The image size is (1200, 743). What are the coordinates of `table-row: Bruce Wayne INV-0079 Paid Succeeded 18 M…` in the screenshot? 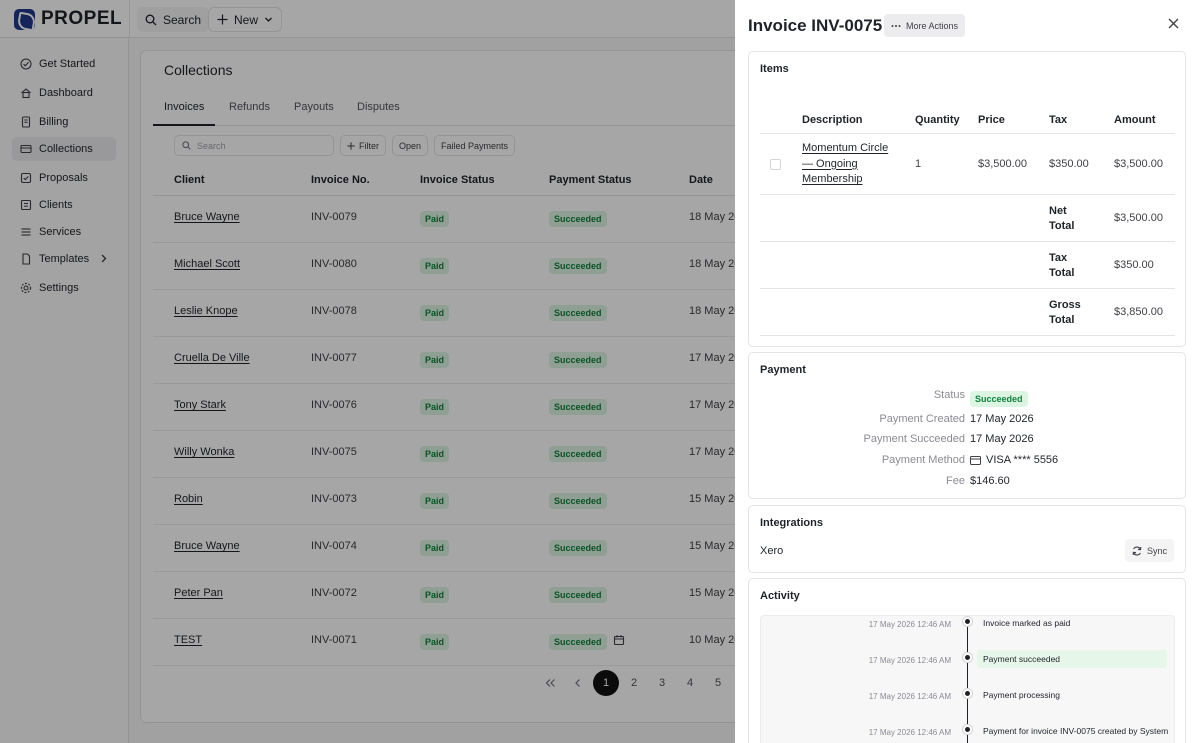 It's located at (456, 219).